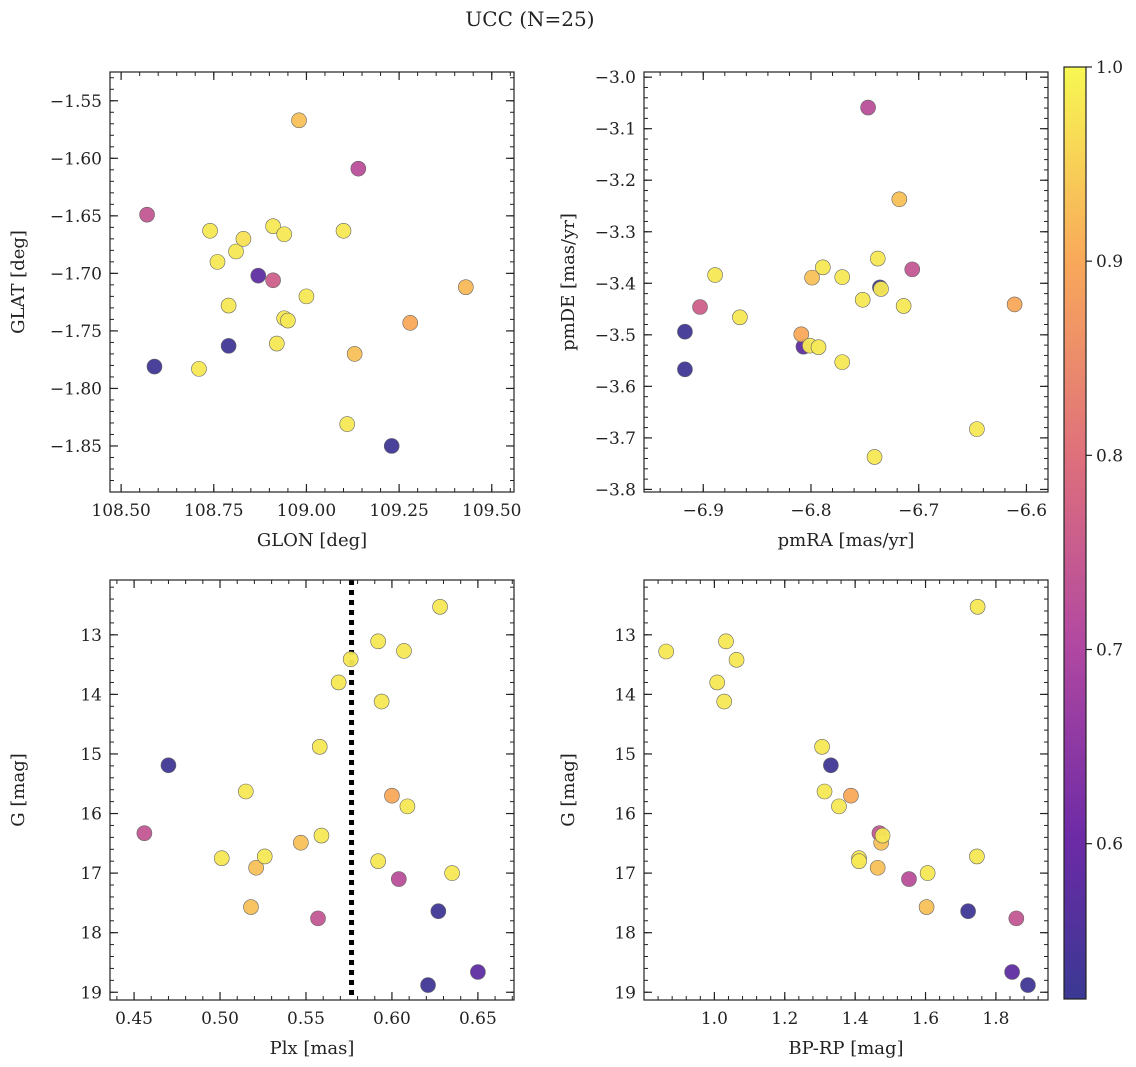 The width and height of the screenshot is (1136, 1067). I want to click on y-tick-label: −1.85, so click(76, 447).